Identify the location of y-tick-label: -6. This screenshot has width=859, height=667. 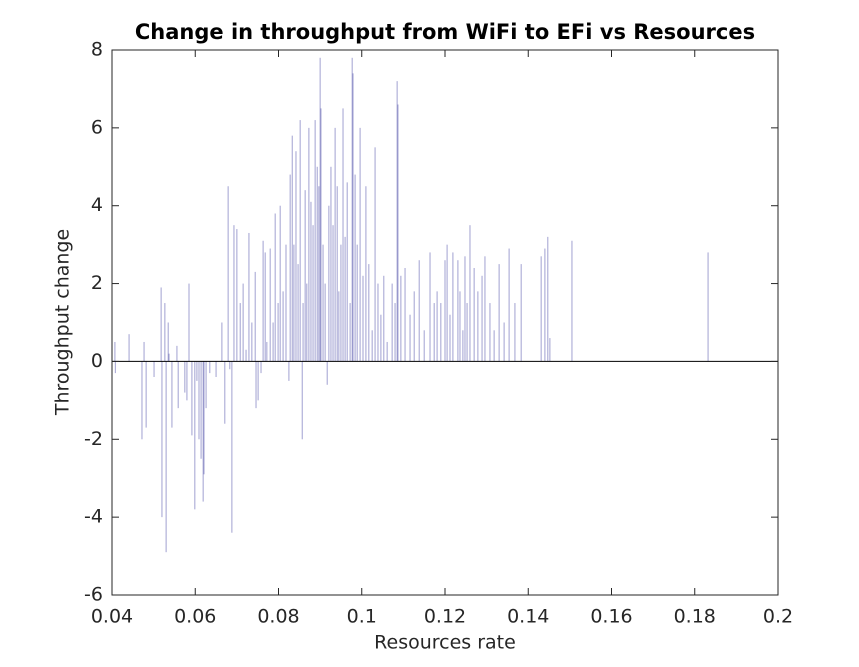
(93, 595).